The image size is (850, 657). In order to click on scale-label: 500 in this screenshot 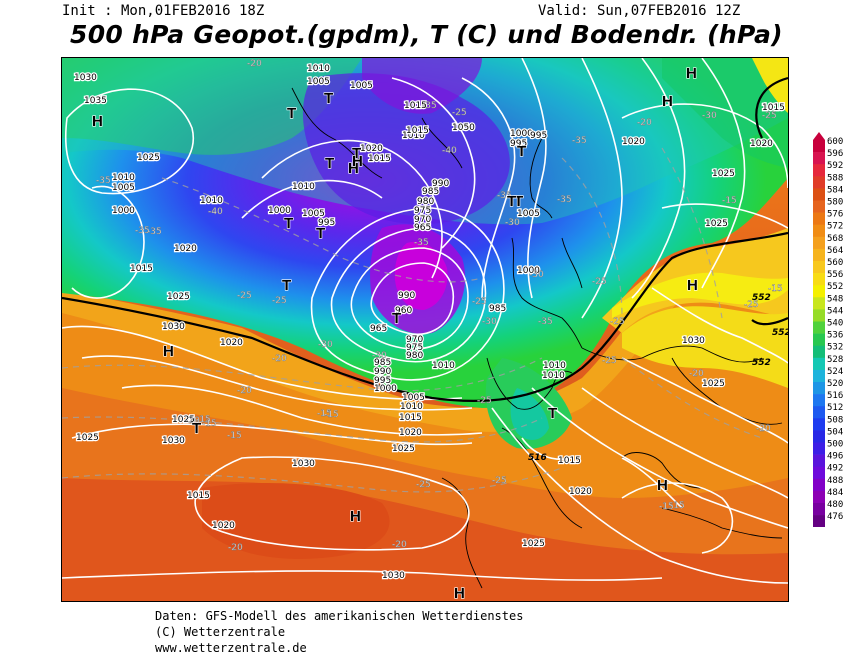, I will do `click(835, 445)`.